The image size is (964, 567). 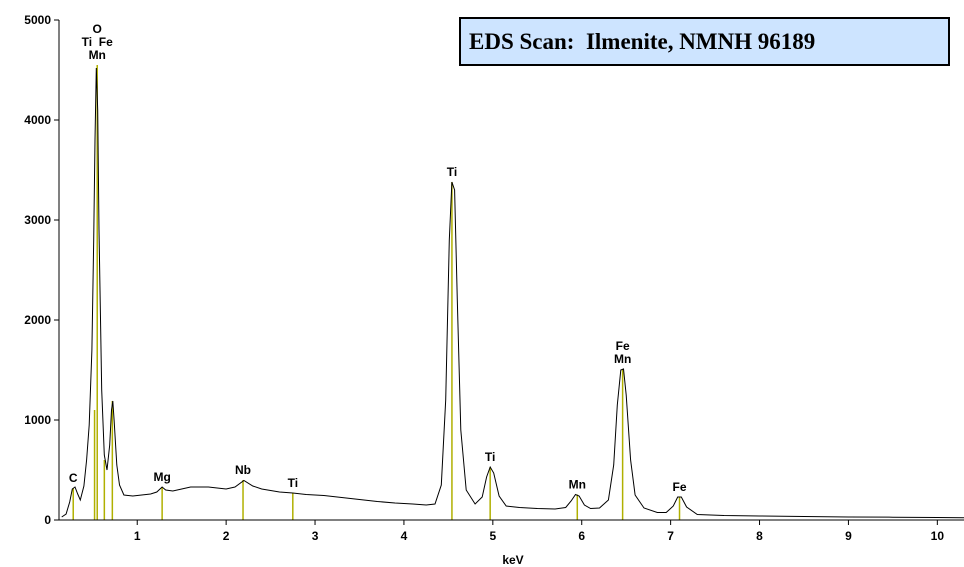 I want to click on x-tick-label: 10, so click(x=938, y=536).